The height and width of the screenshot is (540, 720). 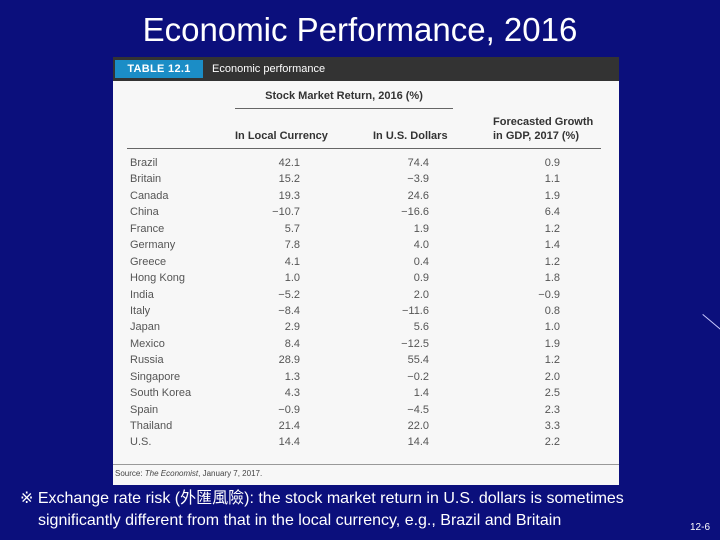 What do you see at coordinates (286, 212) in the screenshot?
I see `local-return-cell: −10.7` at bounding box center [286, 212].